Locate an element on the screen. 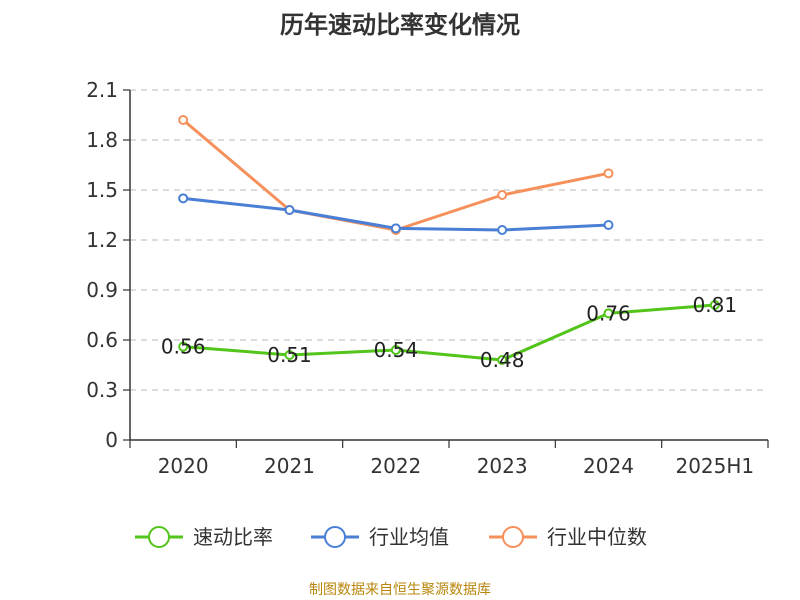 This screenshot has width=800, height=600. data-label: 0.56 is located at coordinates (183, 347).